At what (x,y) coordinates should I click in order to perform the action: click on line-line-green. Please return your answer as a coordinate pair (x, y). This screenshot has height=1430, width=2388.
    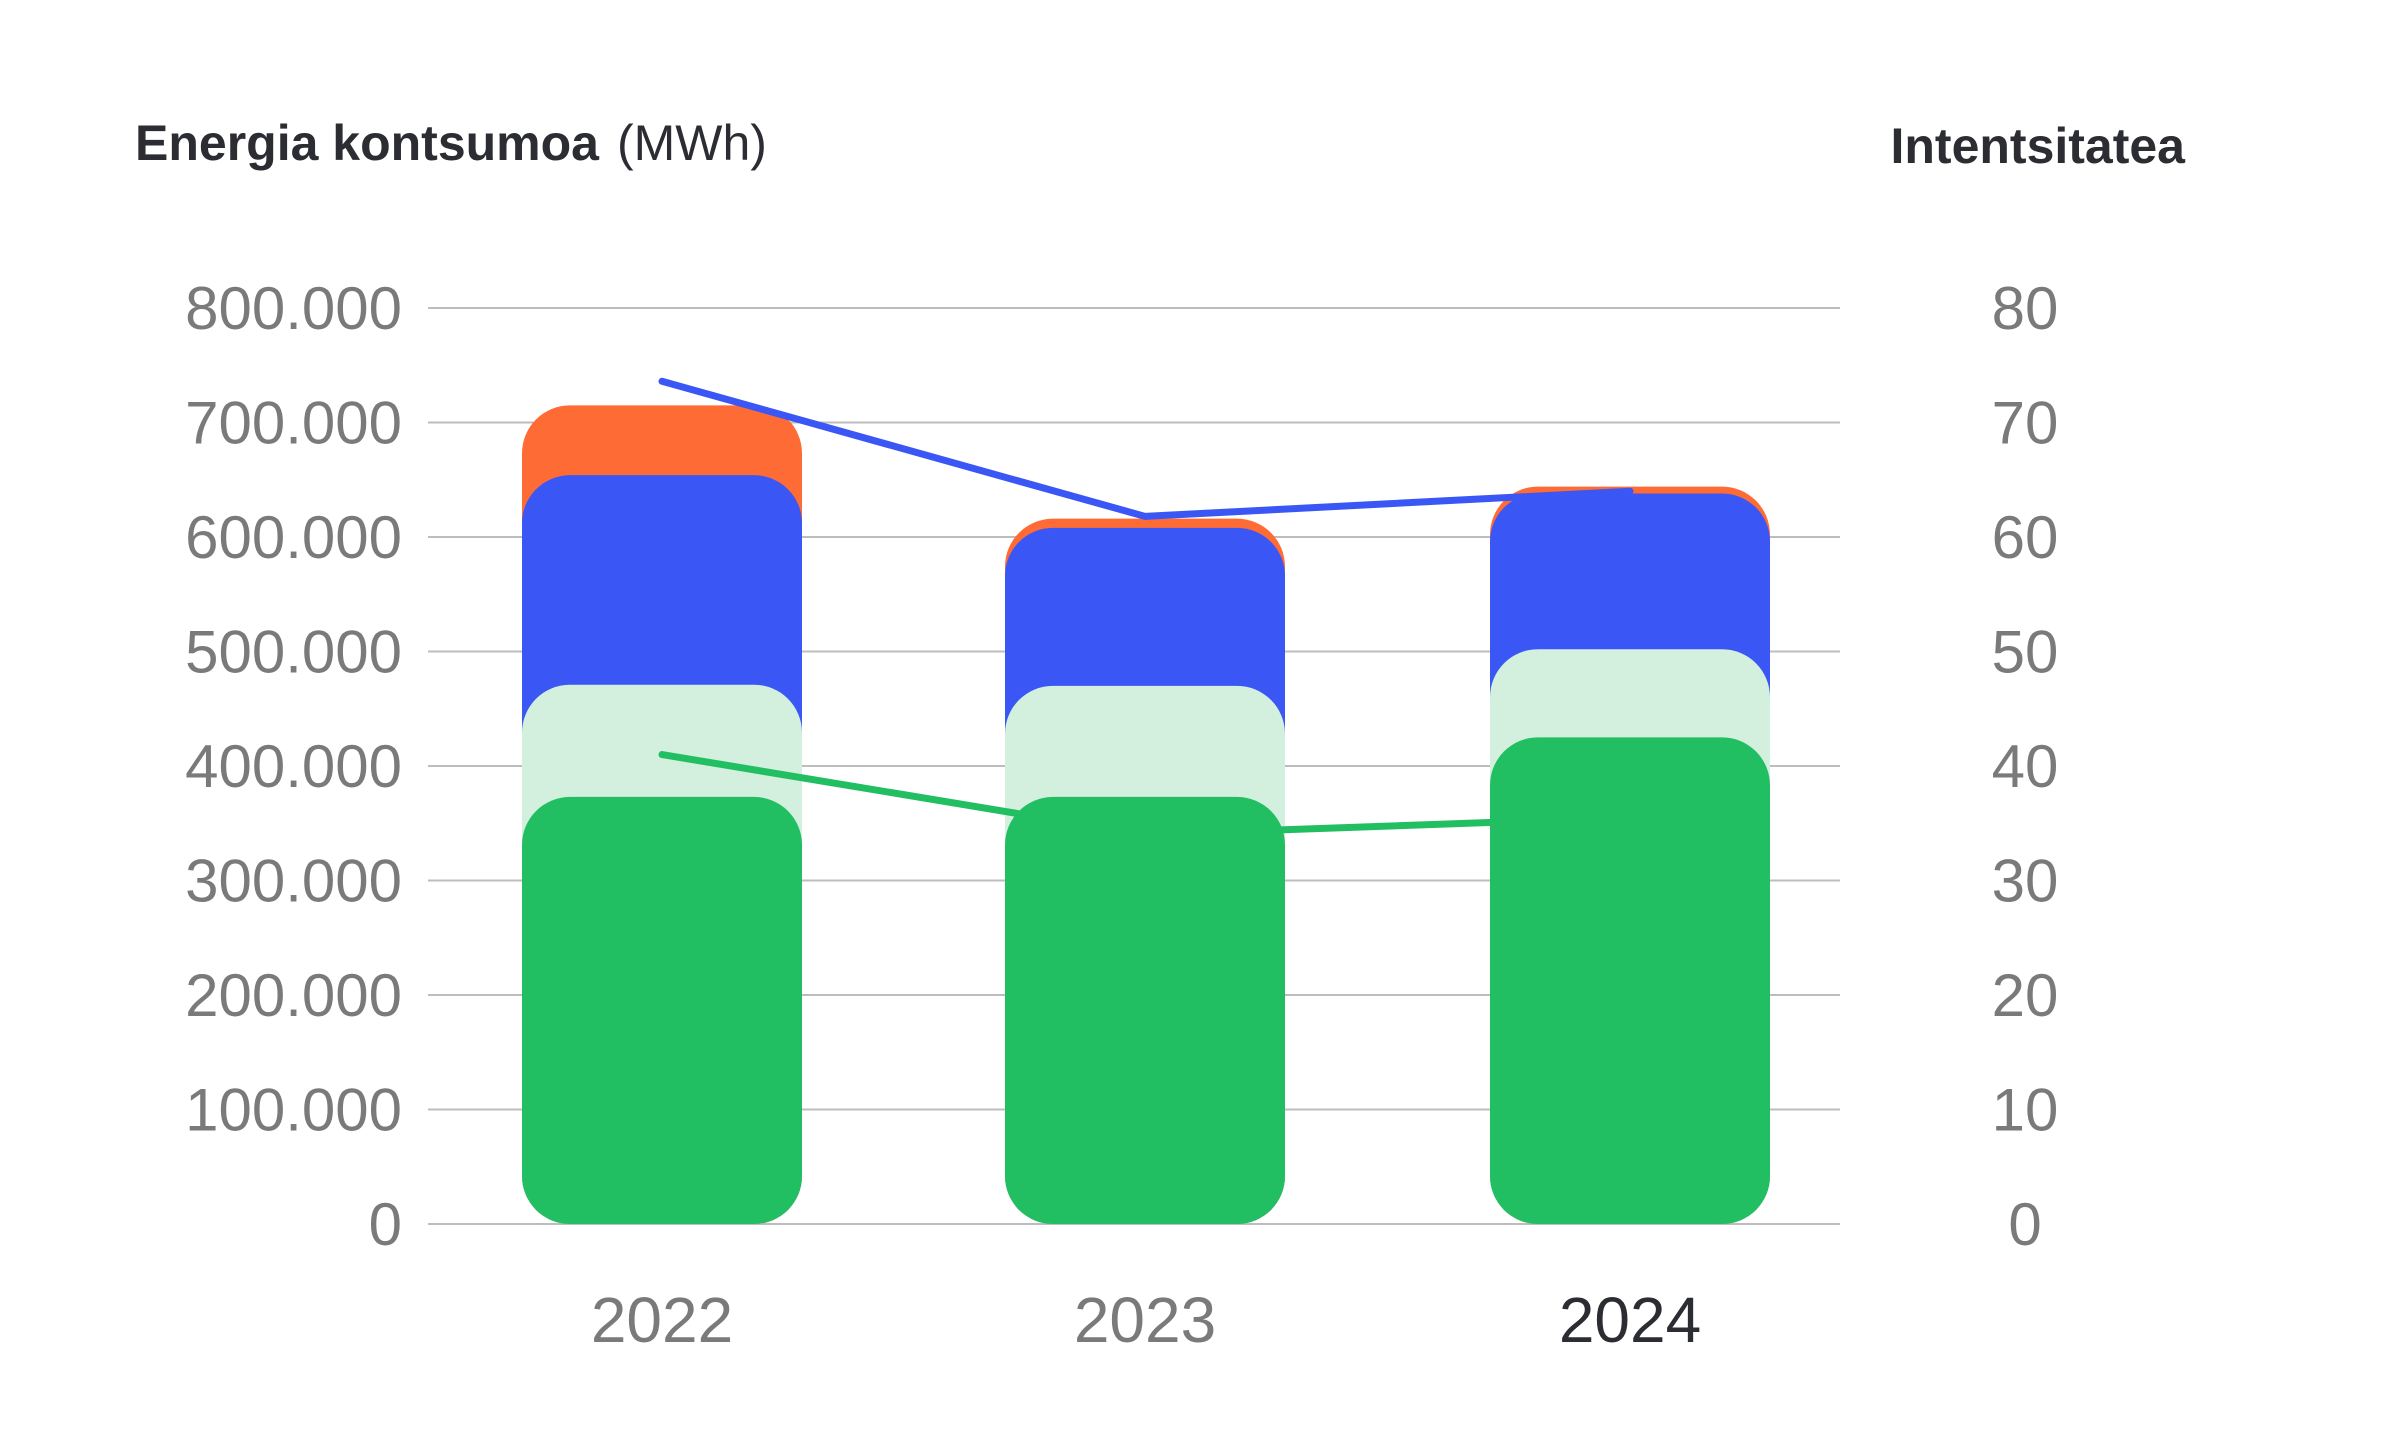
    Looking at the image, I should click on (1146, 795).